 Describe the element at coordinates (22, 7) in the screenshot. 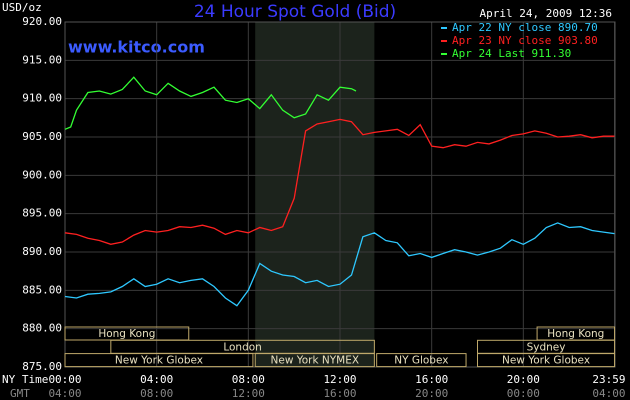

I see `y-axis-label: USD/oz` at that location.